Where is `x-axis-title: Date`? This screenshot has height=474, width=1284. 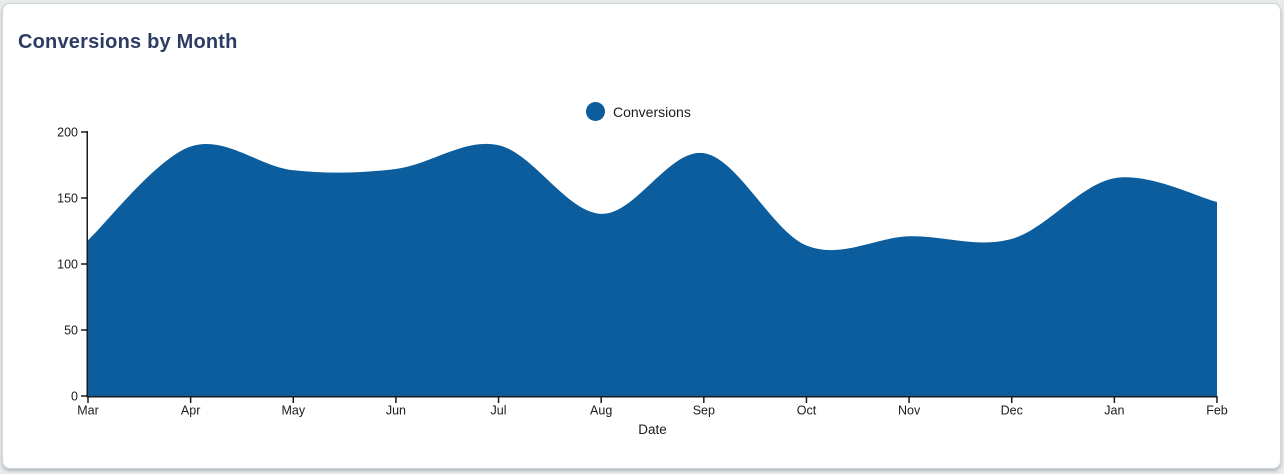 x-axis-title: Date is located at coordinates (652, 429).